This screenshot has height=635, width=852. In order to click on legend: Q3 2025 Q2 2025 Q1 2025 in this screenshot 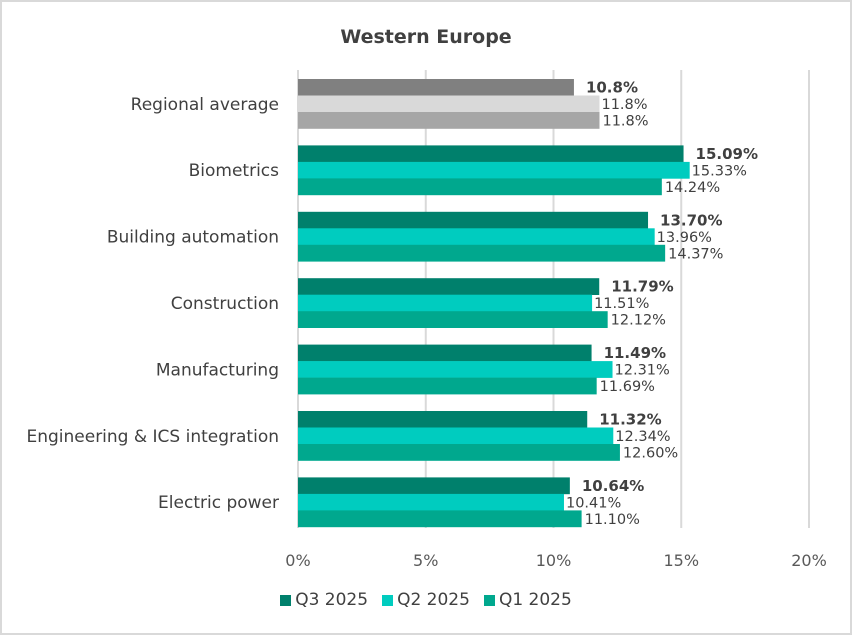, I will do `click(426, 600)`.